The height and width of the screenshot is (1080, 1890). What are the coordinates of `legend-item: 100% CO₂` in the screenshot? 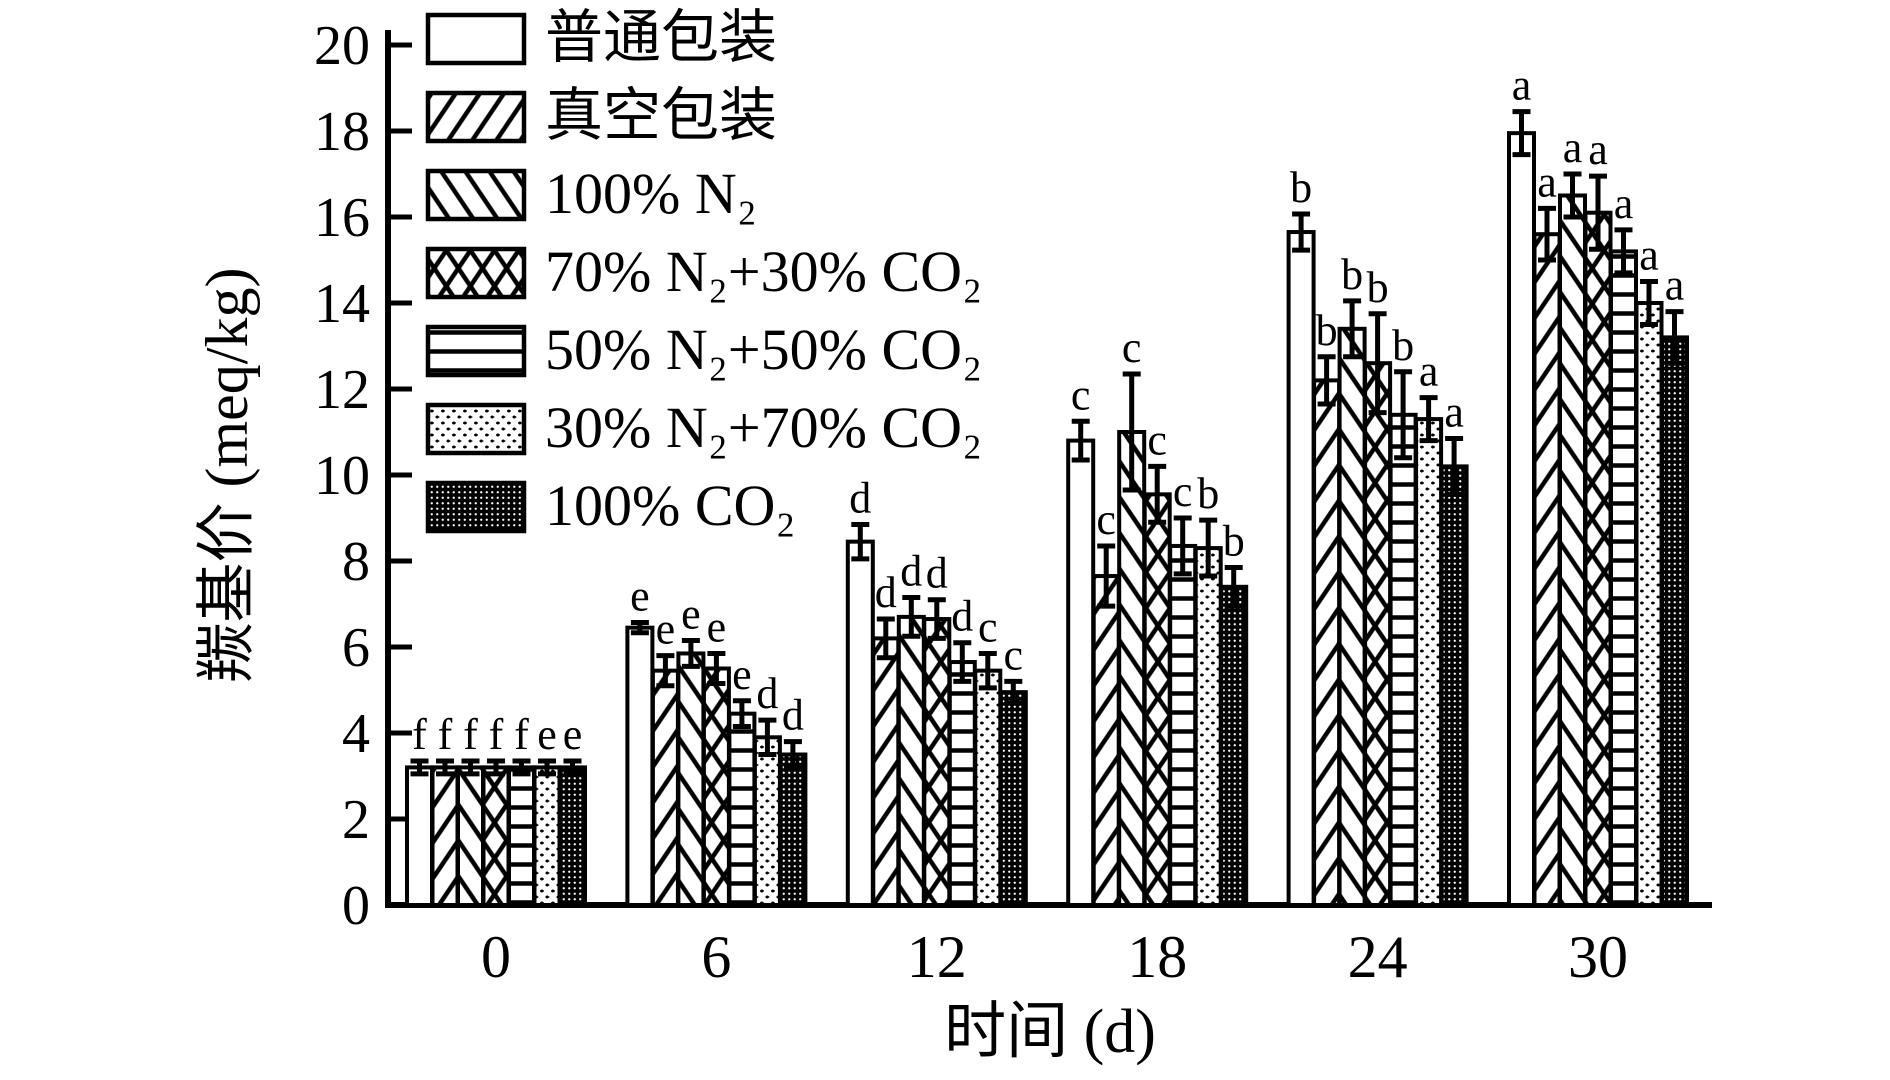 It's located at (610, 505).